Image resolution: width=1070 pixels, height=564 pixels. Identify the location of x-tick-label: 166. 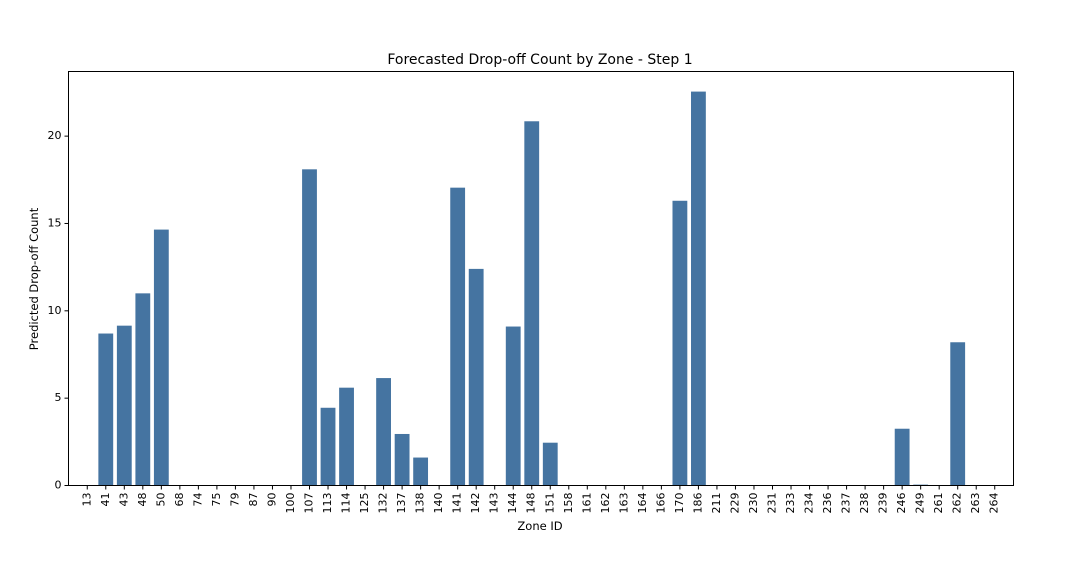
(660, 503).